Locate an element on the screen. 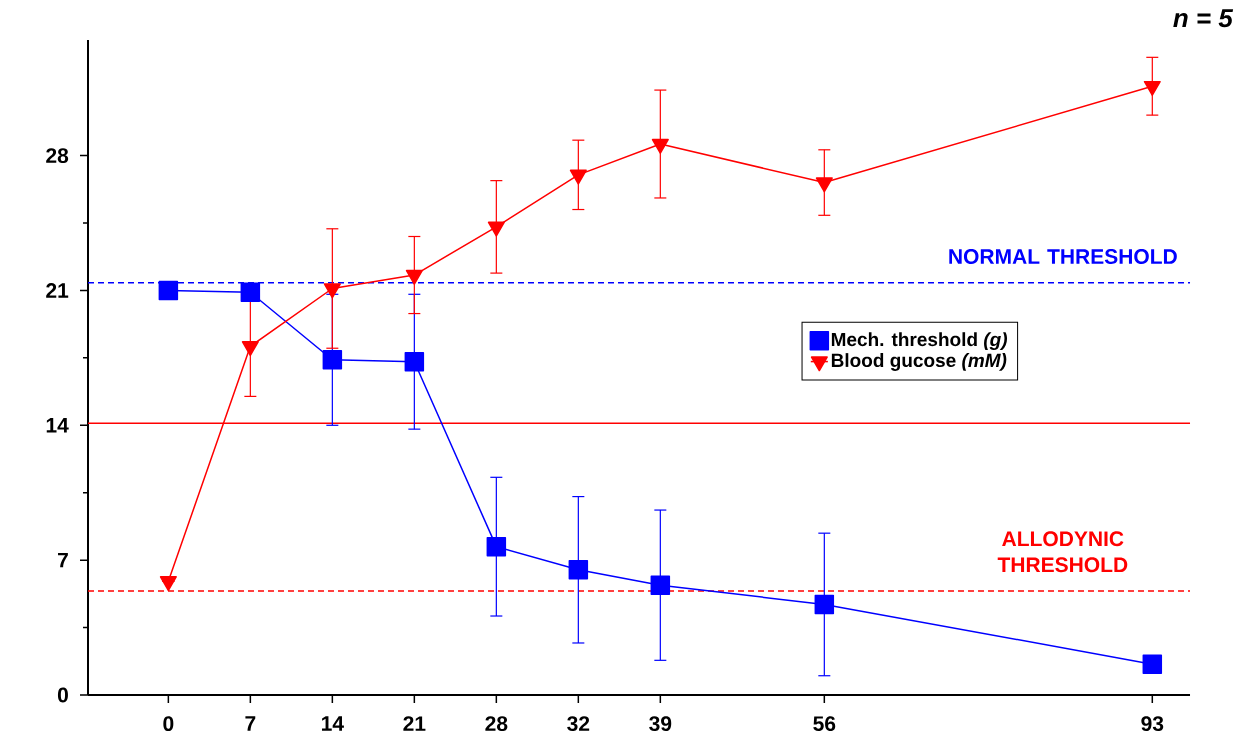 This screenshot has height=747, width=1245. y-tick-label: 7 is located at coordinates (63, 560).